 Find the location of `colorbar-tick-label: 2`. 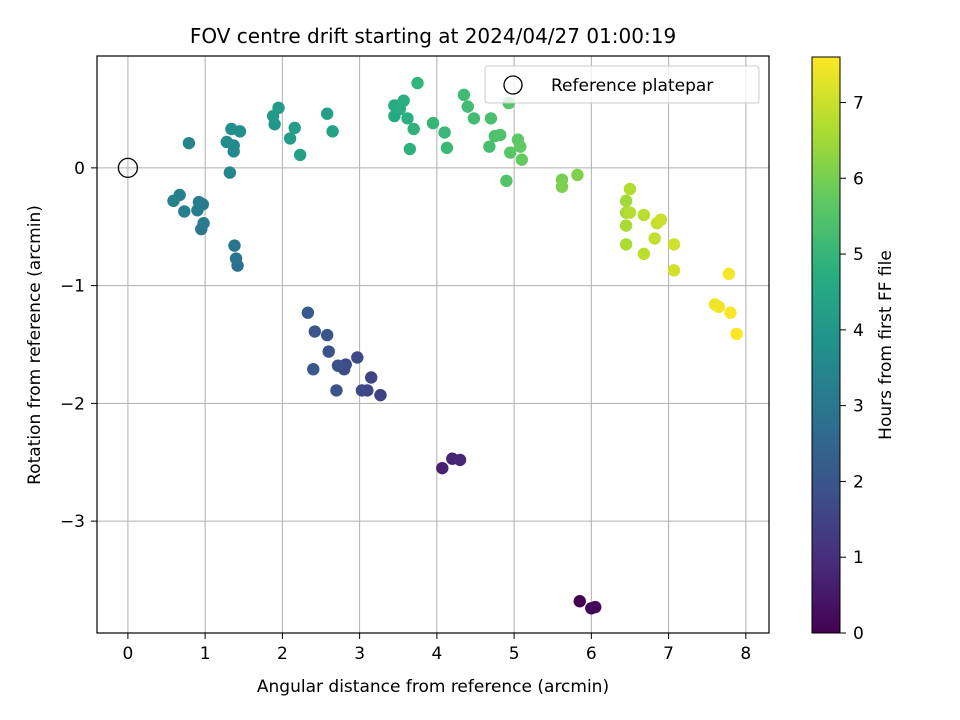

colorbar-tick-label: 2 is located at coordinates (858, 482).